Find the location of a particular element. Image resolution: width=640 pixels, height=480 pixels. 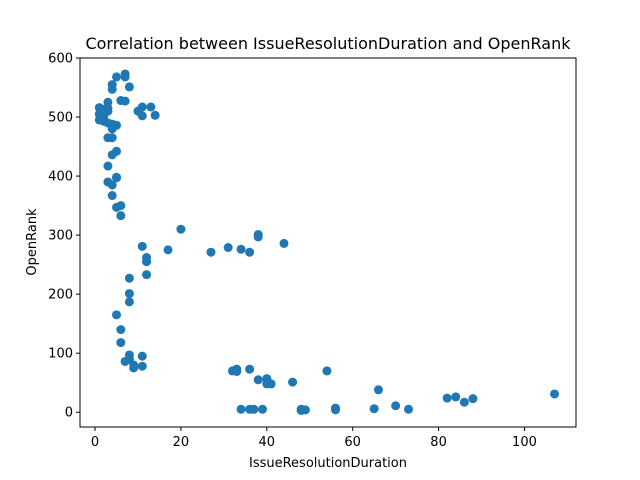

y-axis-label: OpenRank is located at coordinates (32, 242).